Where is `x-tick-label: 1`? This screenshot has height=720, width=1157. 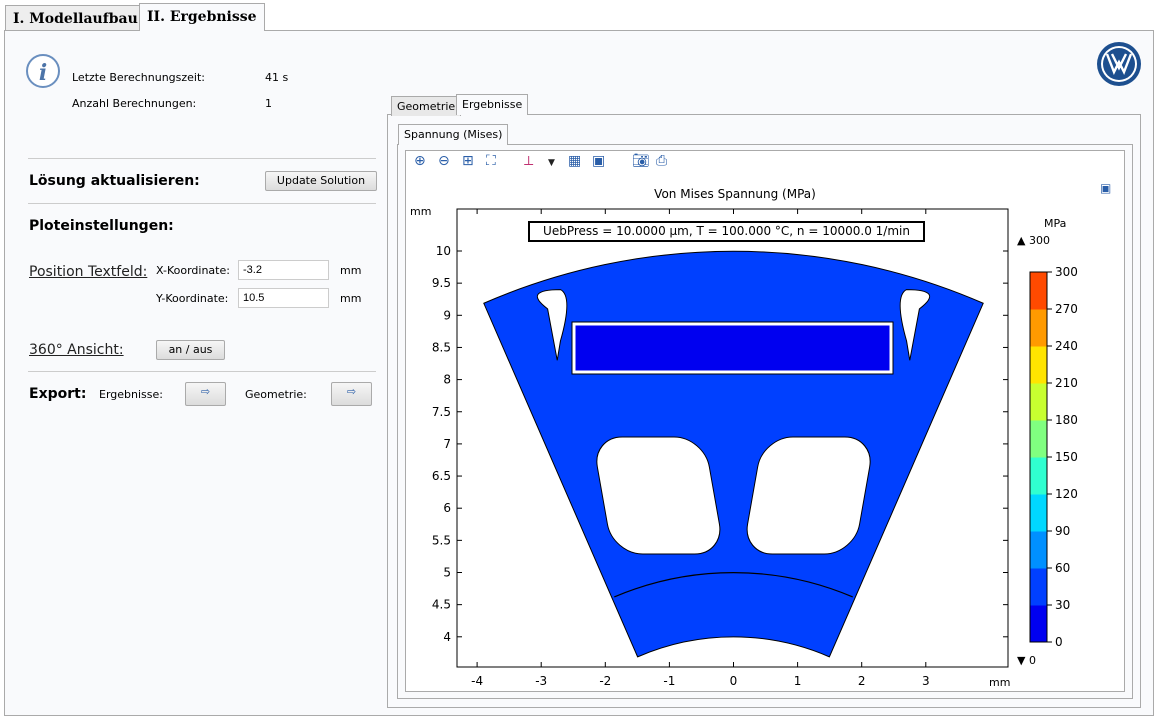 x-tick-label: 1 is located at coordinates (798, 681).